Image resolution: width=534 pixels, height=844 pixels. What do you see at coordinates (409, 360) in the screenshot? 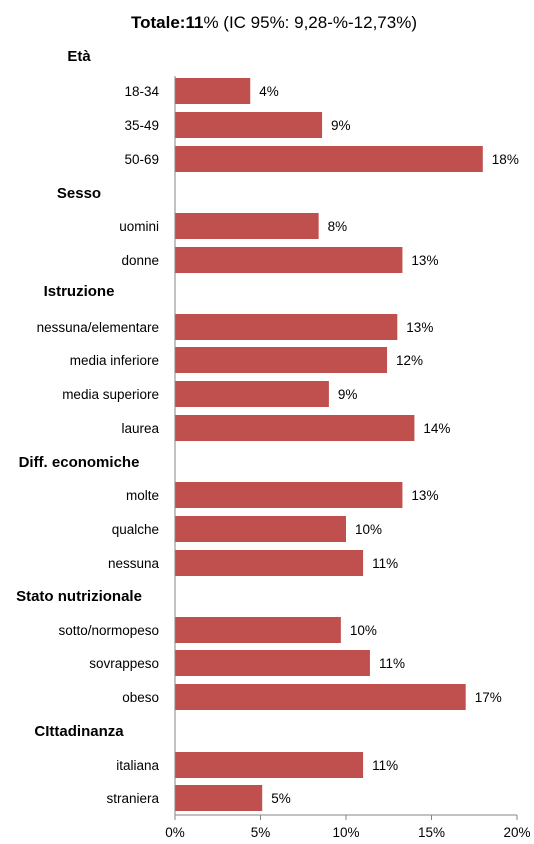
I see `data-label: 12%` at bounding box center [409, 360].